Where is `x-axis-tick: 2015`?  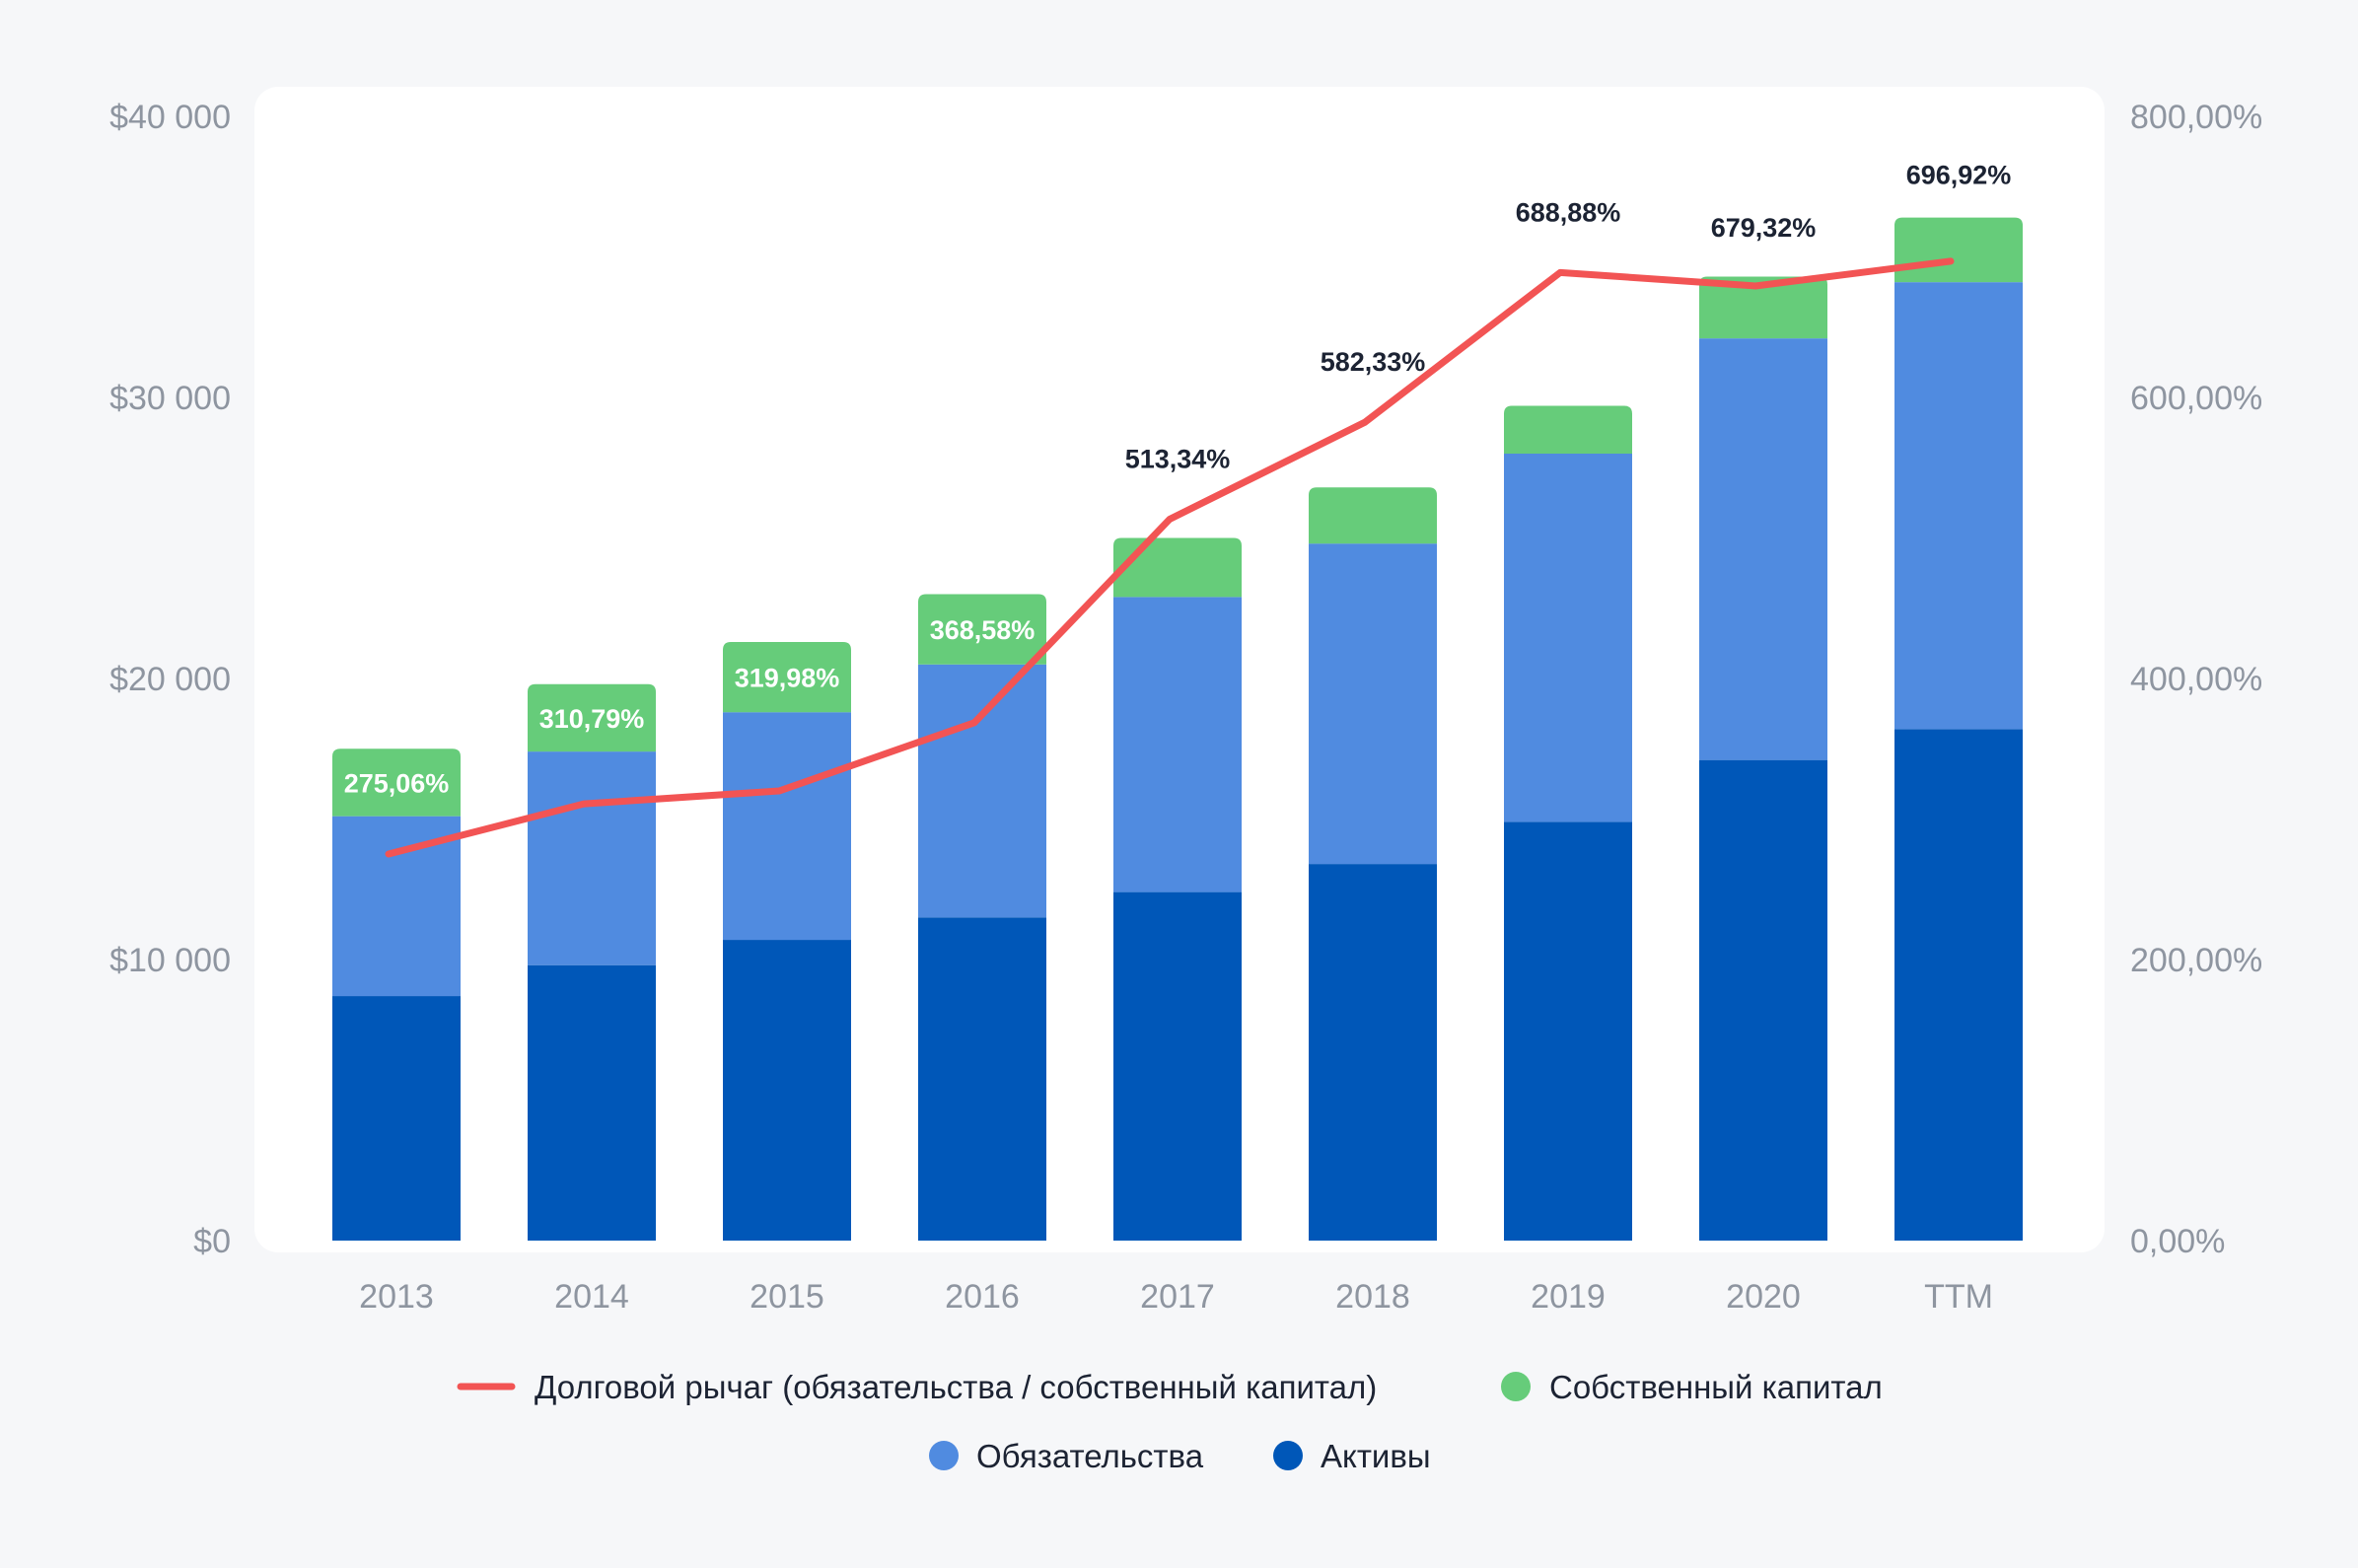 x-axis-tick: 2015 is located at coordinates (787, 1297).